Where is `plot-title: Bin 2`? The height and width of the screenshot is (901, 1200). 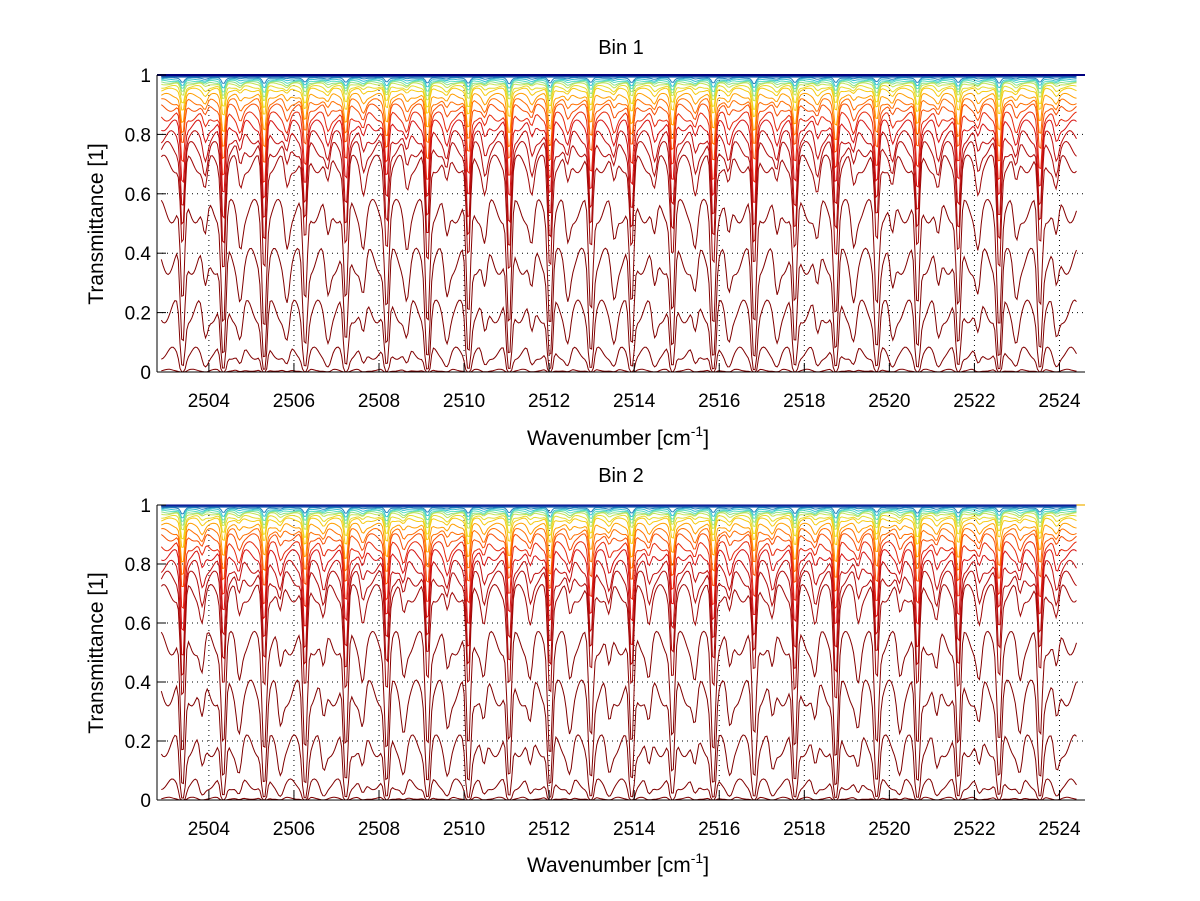 plot-title: Bin 2 is located at coordinates (621, 476).